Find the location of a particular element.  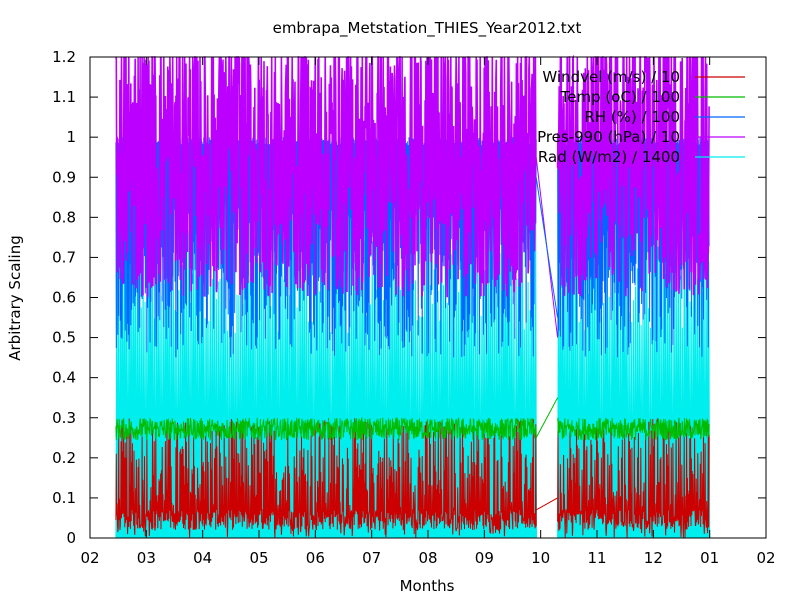

x-axis-label: Months is located at coordinates (427, 586).